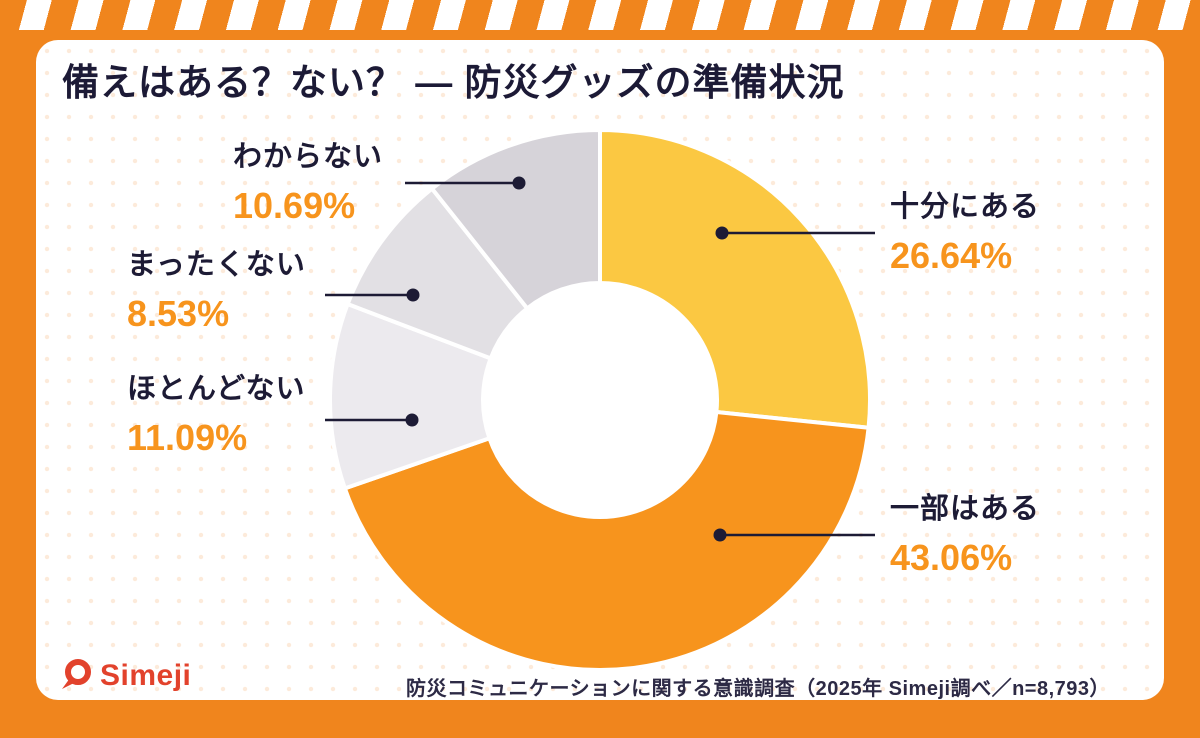  I want to click on donut-hole, so click(600, 400).